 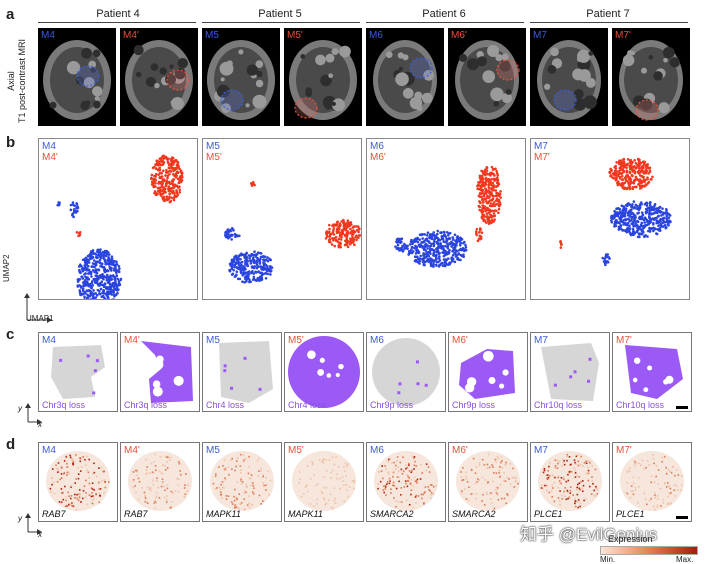 I want to click on cnv-loss-label: Chr9p loss, so click(x=473, y=405).